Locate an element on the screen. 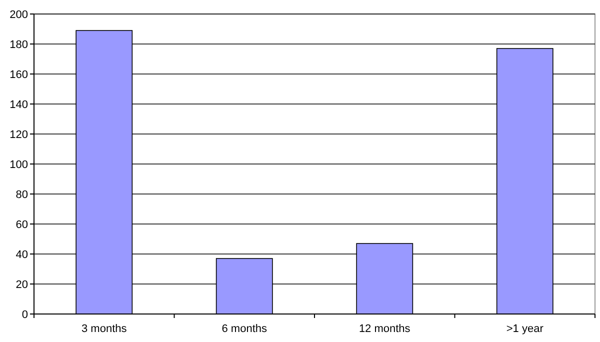  y-tick-label: 20 is located at coordinates (22, 284).